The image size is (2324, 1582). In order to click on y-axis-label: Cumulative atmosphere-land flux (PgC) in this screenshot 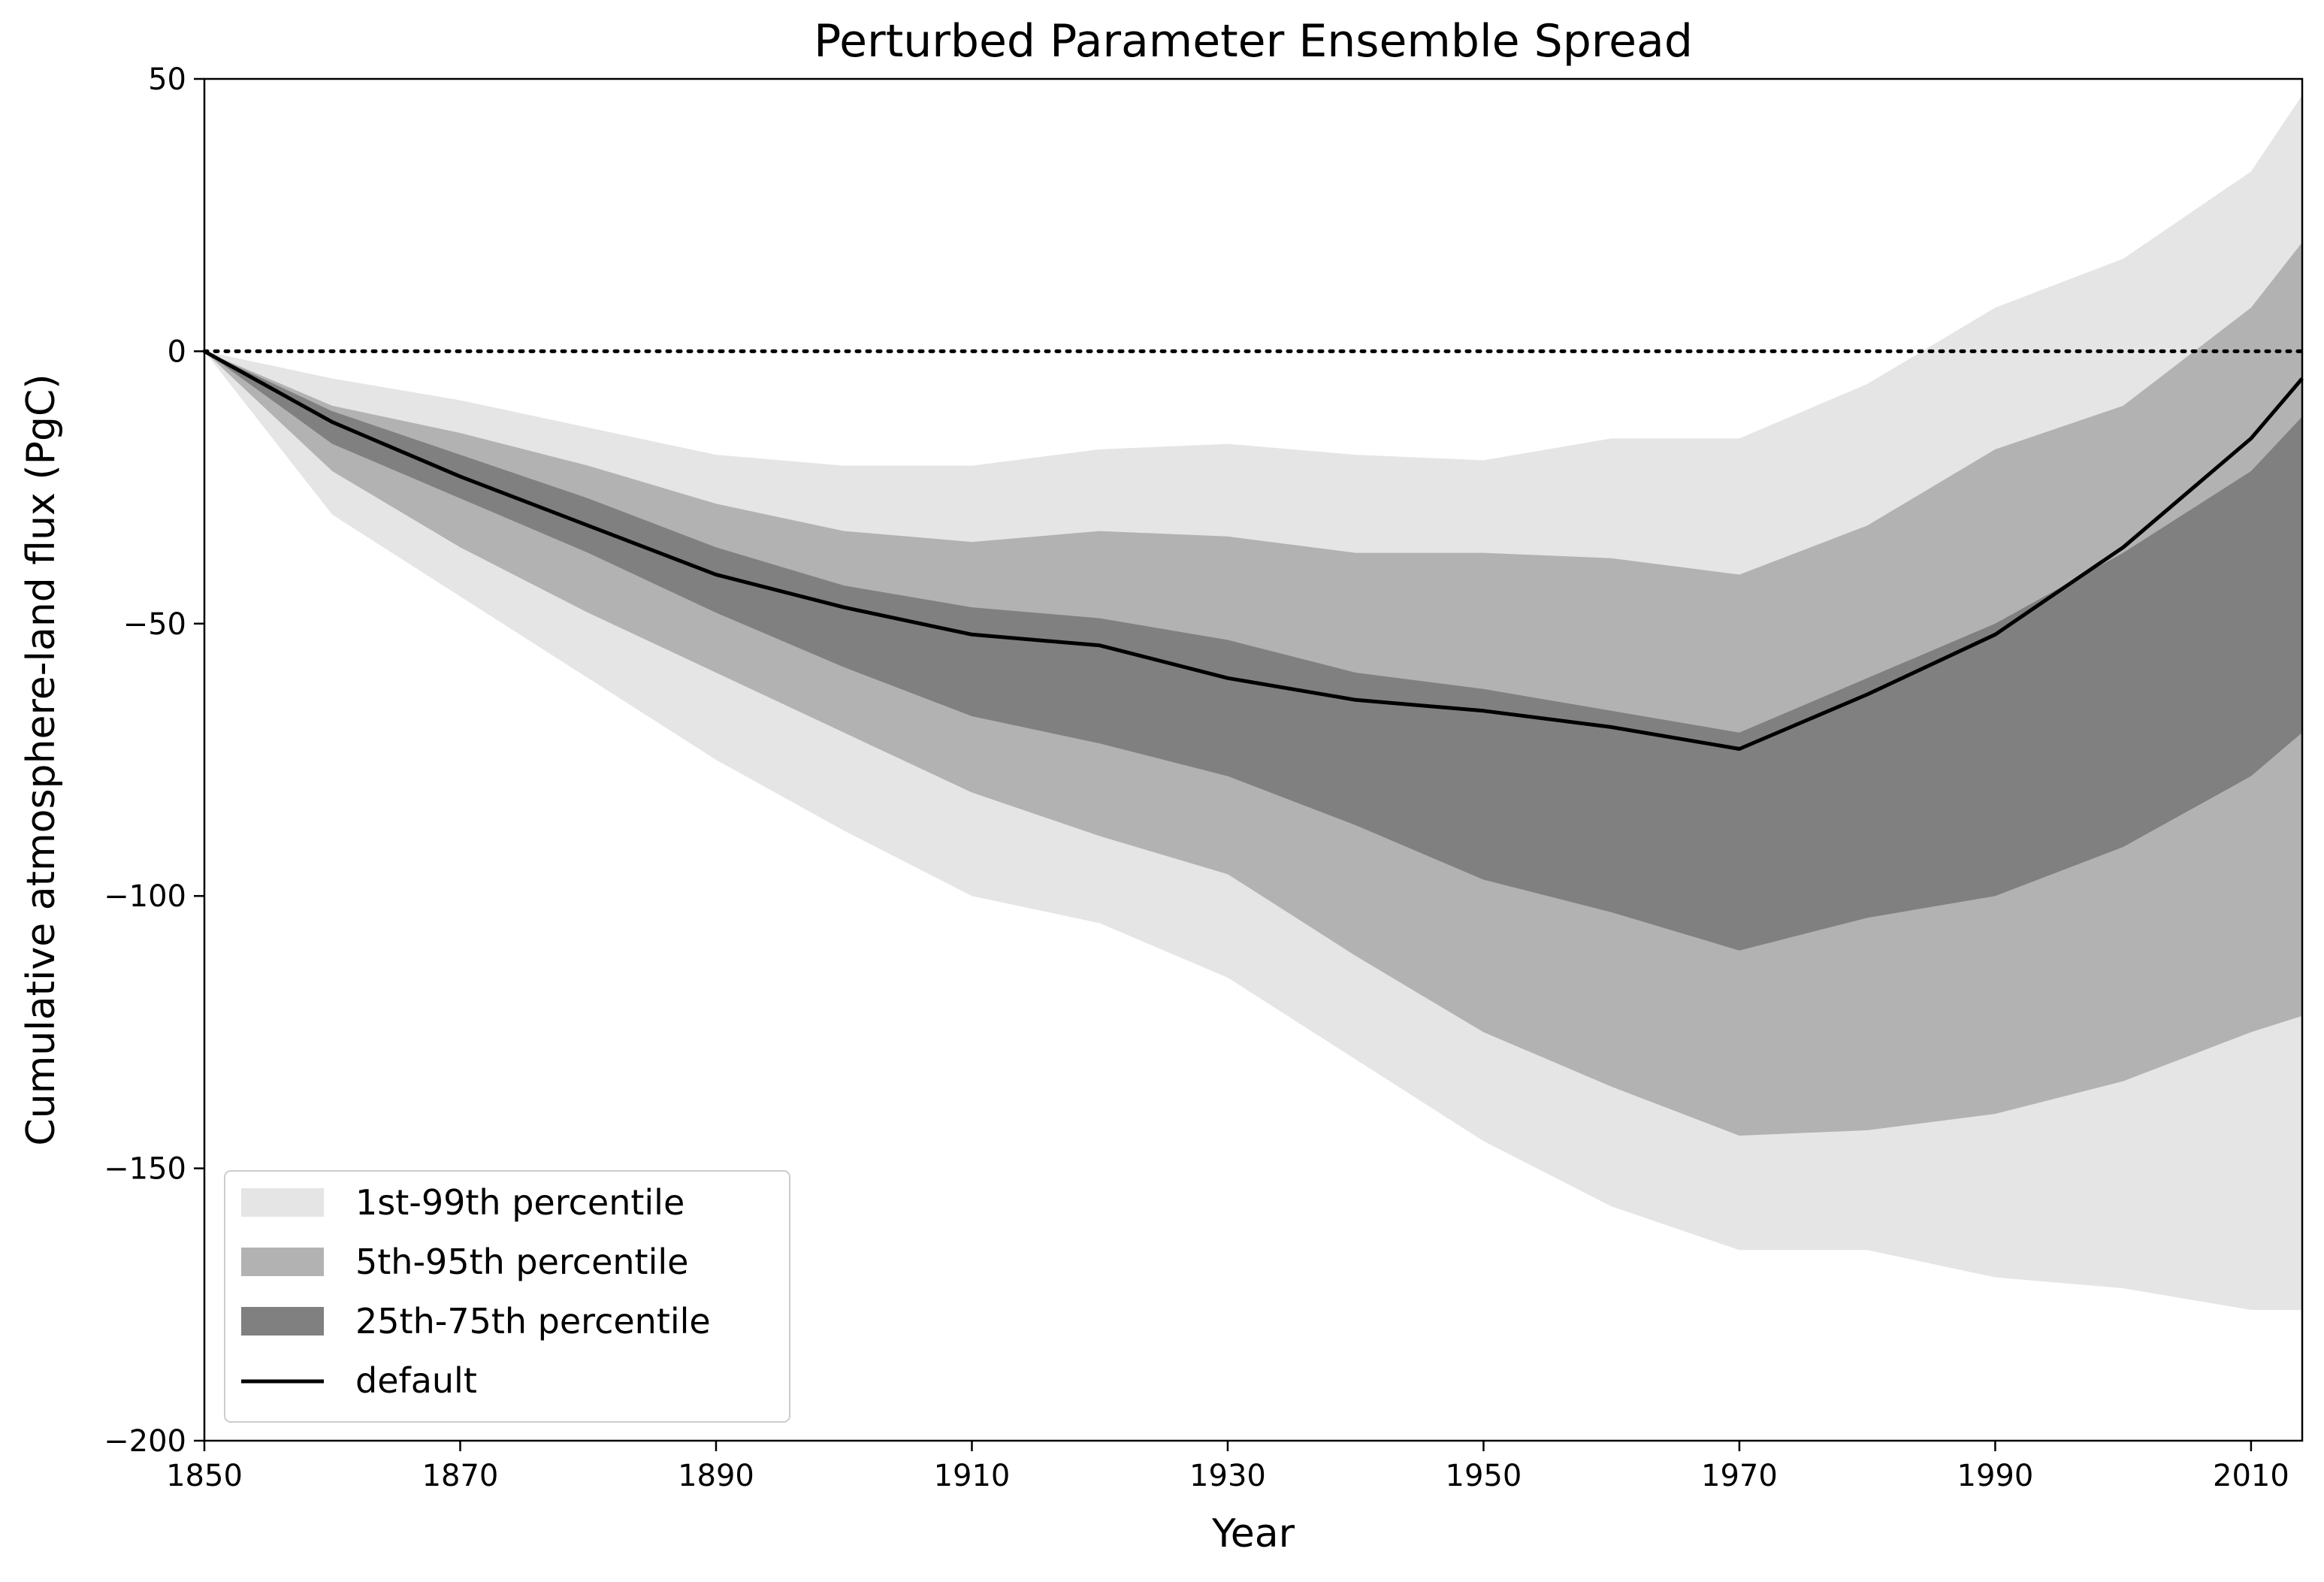, I will do `click(41, 759)`.